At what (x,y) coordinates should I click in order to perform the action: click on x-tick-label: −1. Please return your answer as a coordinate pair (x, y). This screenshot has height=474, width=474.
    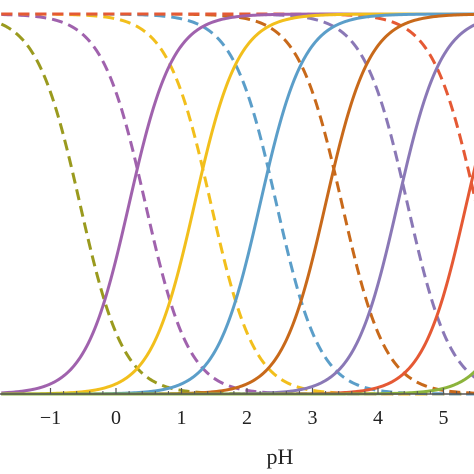
    Looking at the image, I should click on (50, 418).